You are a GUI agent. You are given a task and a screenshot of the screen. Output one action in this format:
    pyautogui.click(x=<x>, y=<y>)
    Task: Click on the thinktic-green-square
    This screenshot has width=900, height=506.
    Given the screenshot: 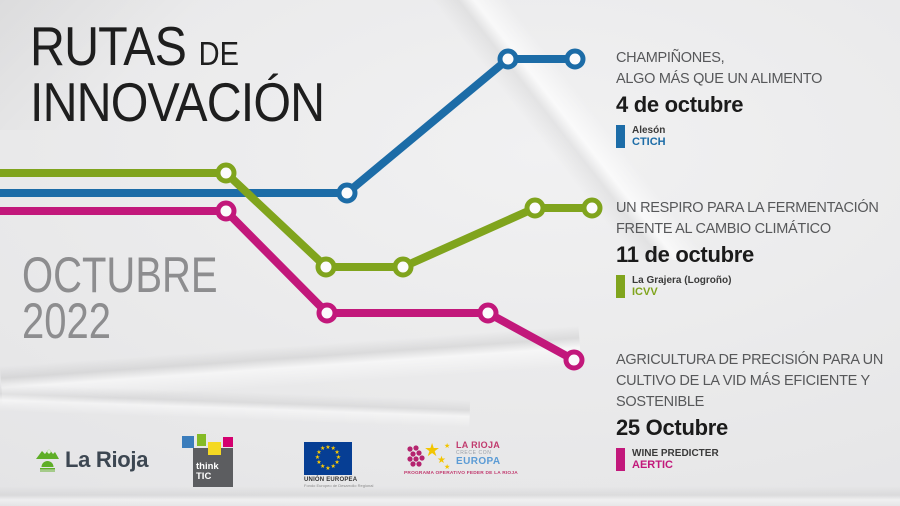 What is the action you would take?
    pyautogui.click(x=201, y=440)
    